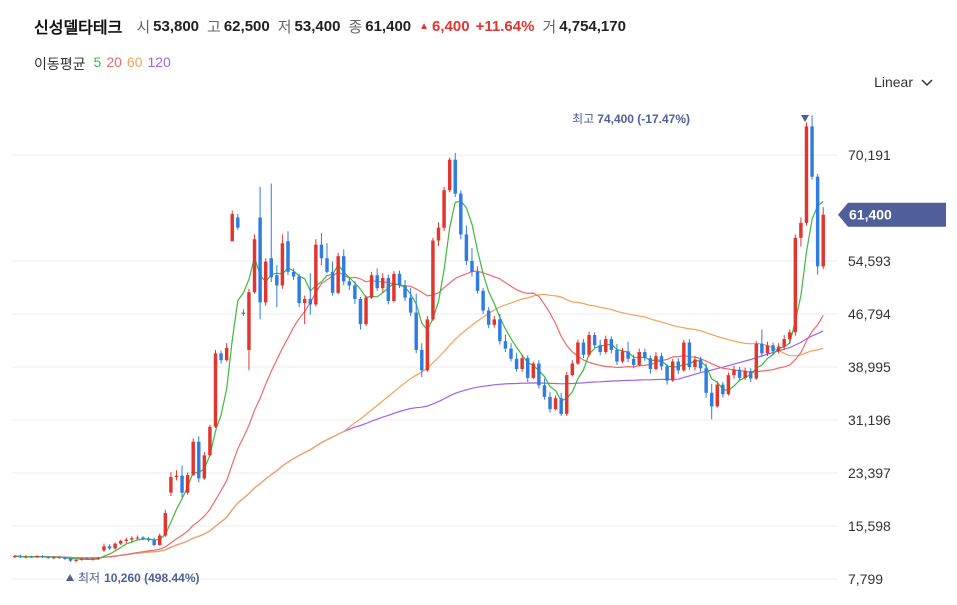  Describe the element at coordinates (284, 27) in the screenshot. I see `low-label: 저` at that location.